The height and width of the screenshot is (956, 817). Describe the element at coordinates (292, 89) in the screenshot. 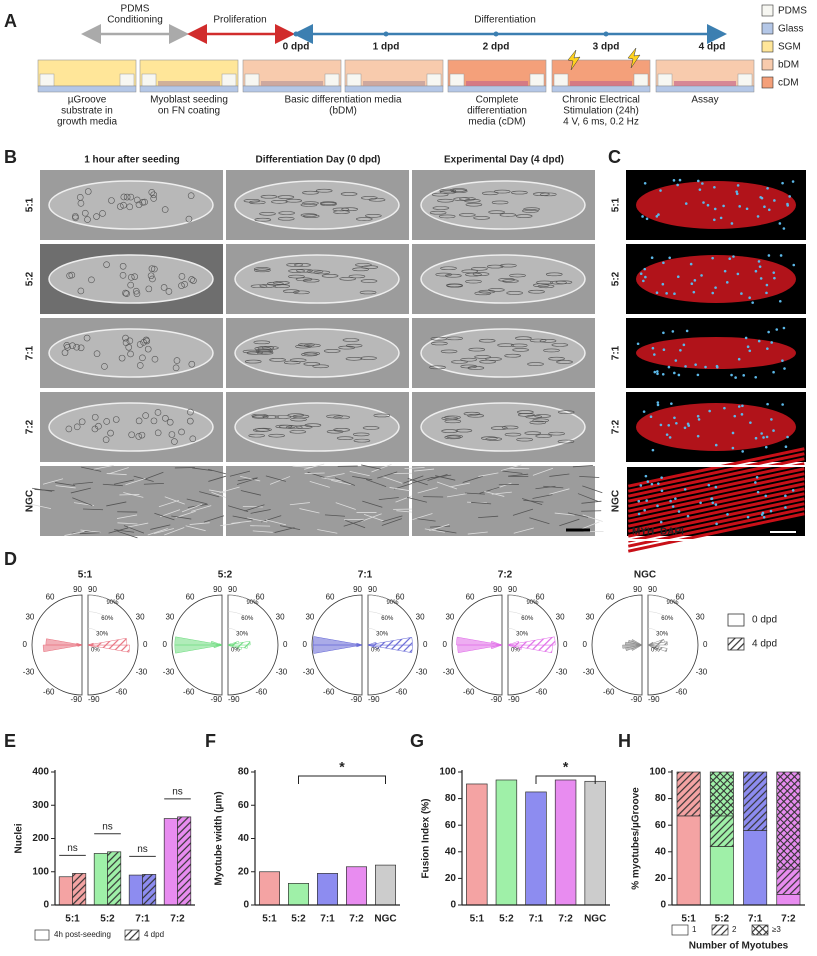

I see `well-glass` at that location.